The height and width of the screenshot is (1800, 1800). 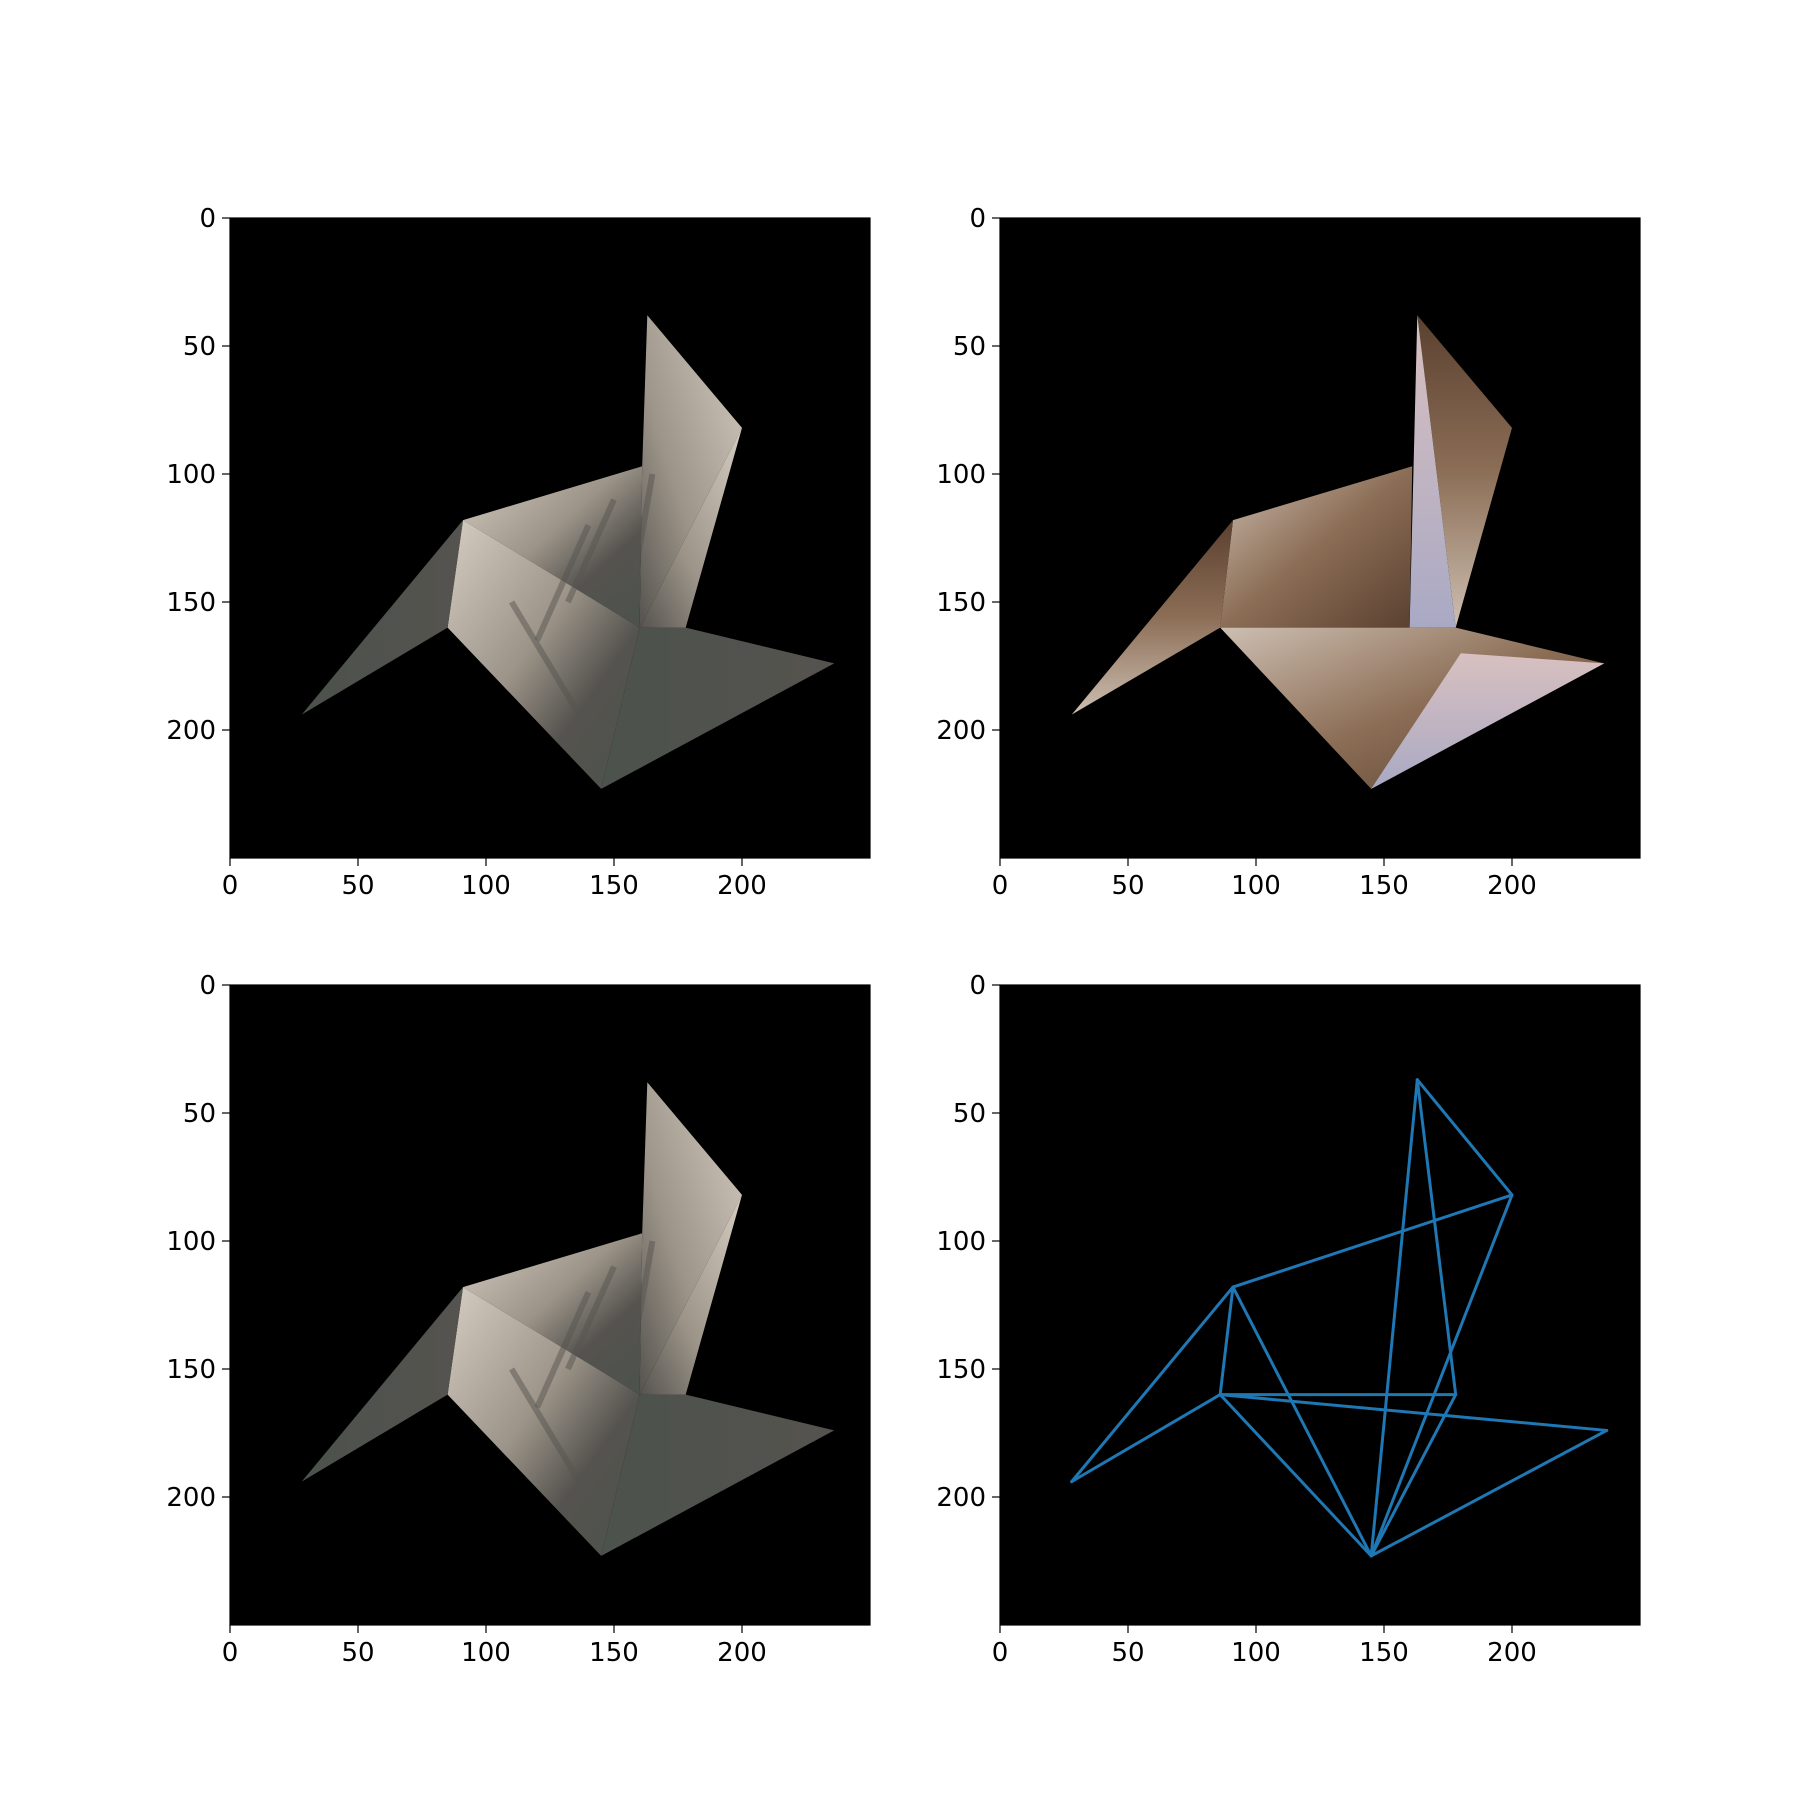 I want to click on image-background, so click(x=1320, y=1305).